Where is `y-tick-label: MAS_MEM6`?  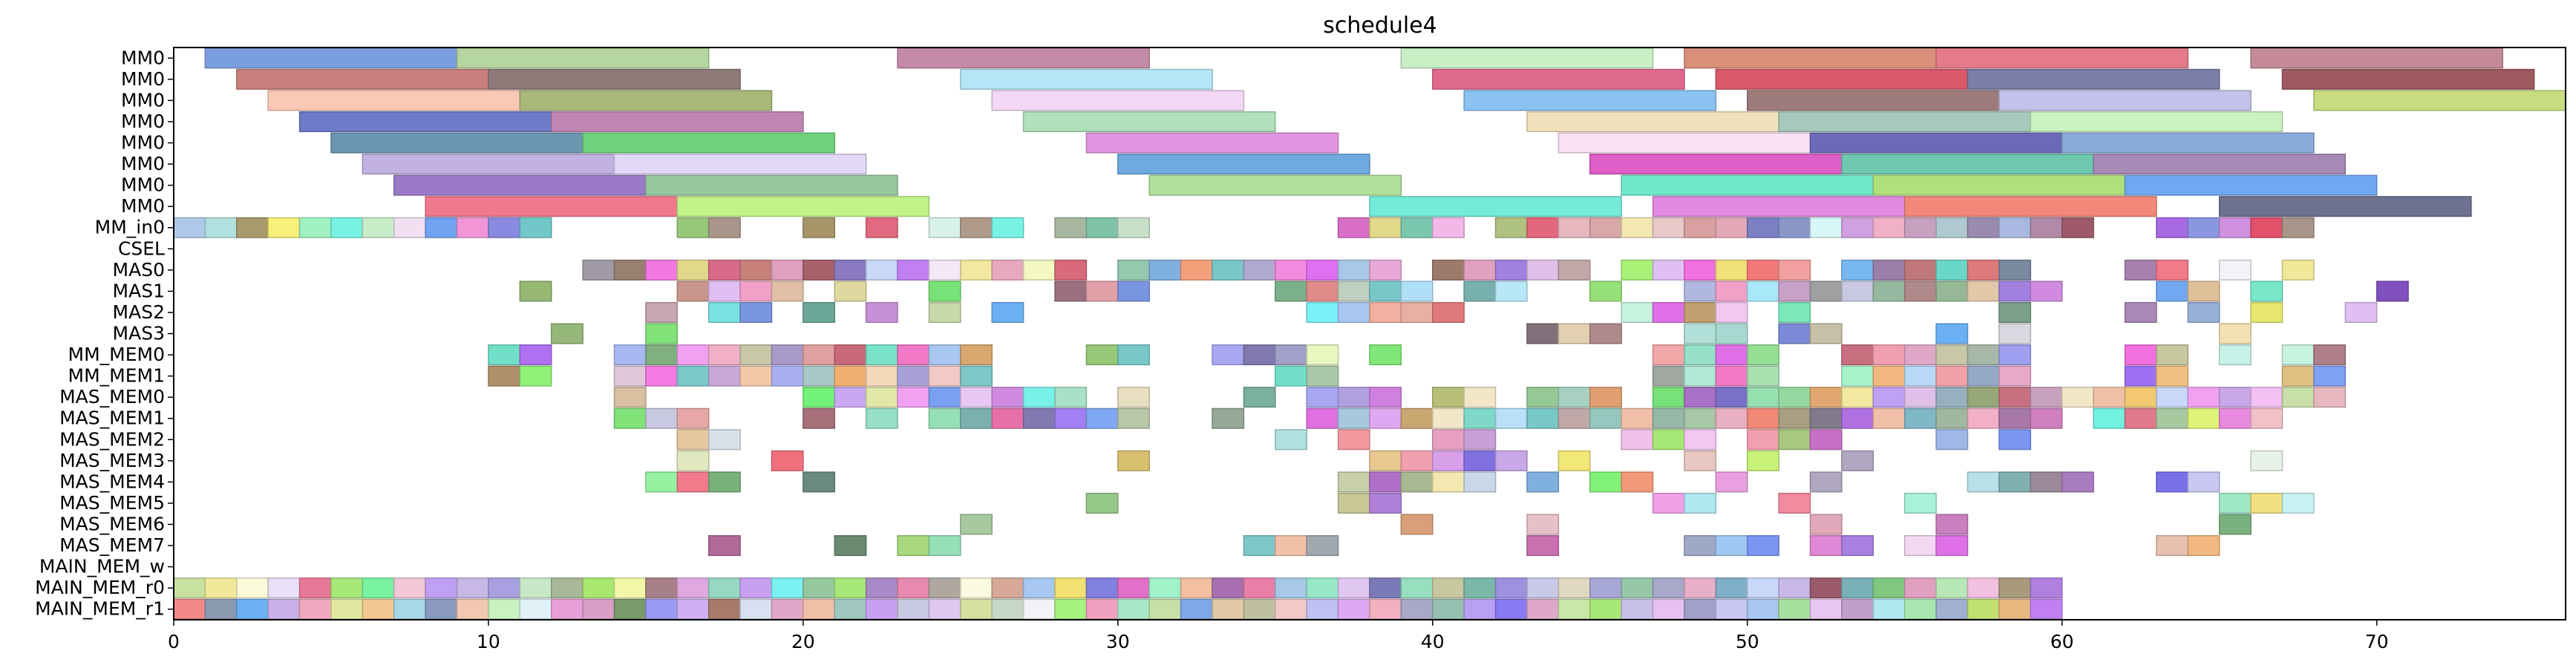 y-tick-label: MAS_MEM6 is located at coordinates (112, 524).